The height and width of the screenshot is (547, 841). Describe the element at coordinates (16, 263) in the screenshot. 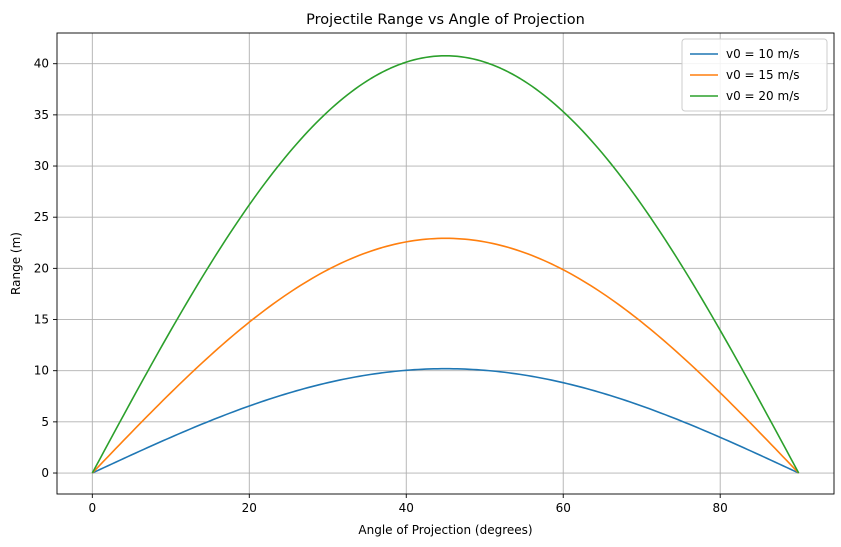

I see `y-axis-label: Range (m)` at that location.